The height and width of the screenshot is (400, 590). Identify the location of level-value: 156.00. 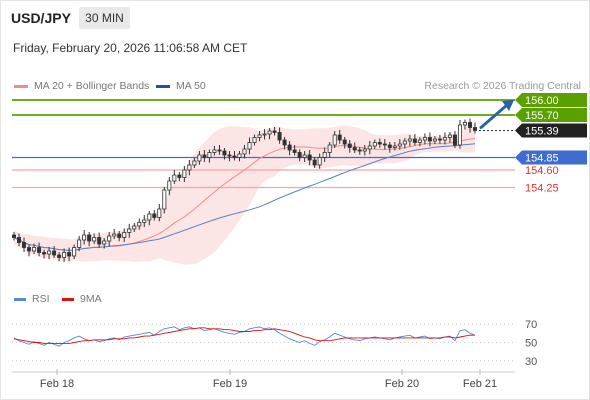
(542, 101).